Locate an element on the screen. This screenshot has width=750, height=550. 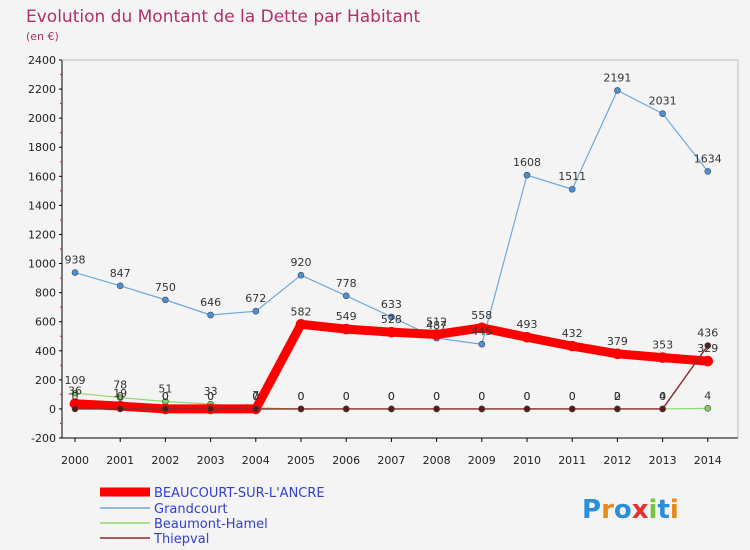
wordmark-letter: r is located at coordinates (607, 510).